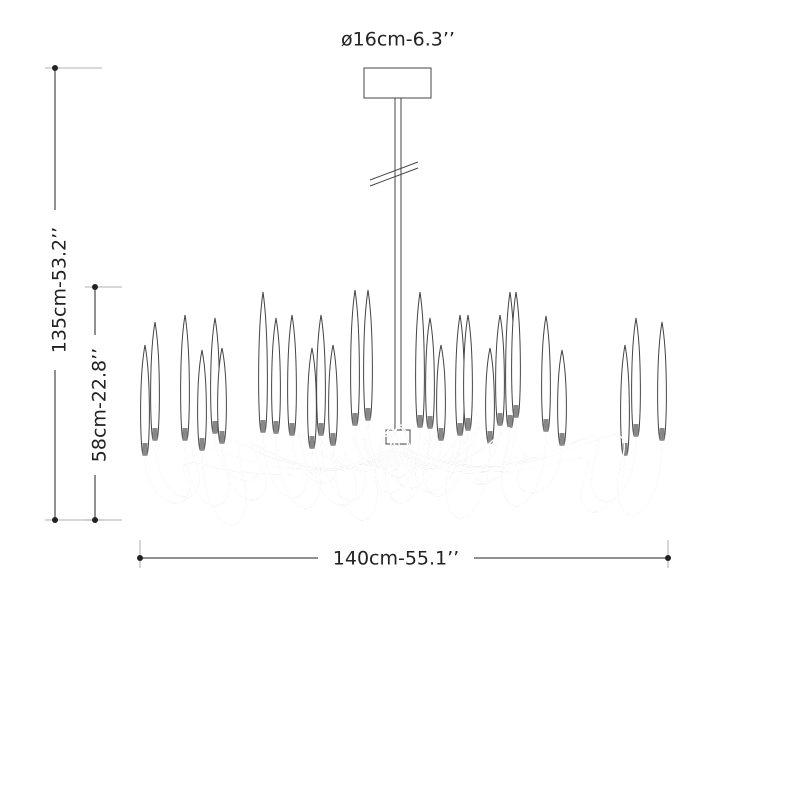 This screenshot has height=800, width=800. Describe the element at coordinates (60, 290) in the screenshot. I see `total-height-label: 135cm-53.2’’` at that location.